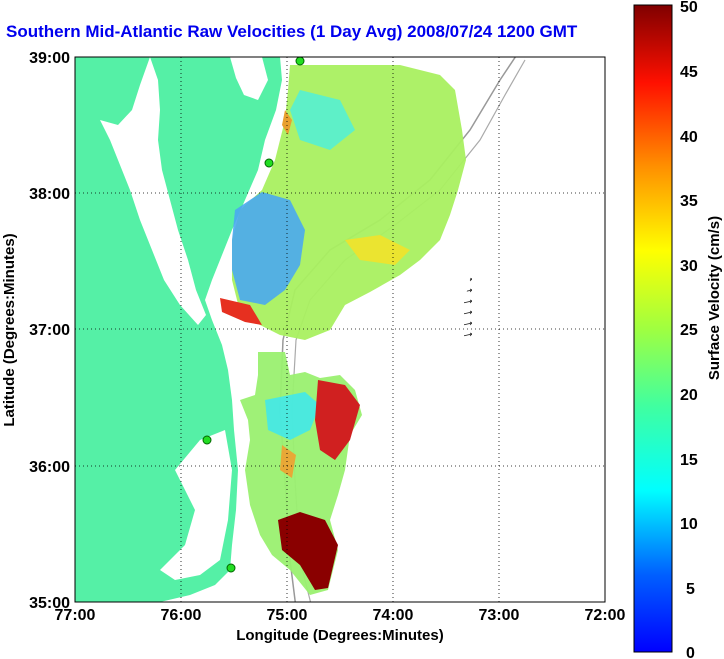  What do you see at coordinates (241, 311) in the screenshot?
I see `velocity-field-north-hot` at bounding box center [241, 311].